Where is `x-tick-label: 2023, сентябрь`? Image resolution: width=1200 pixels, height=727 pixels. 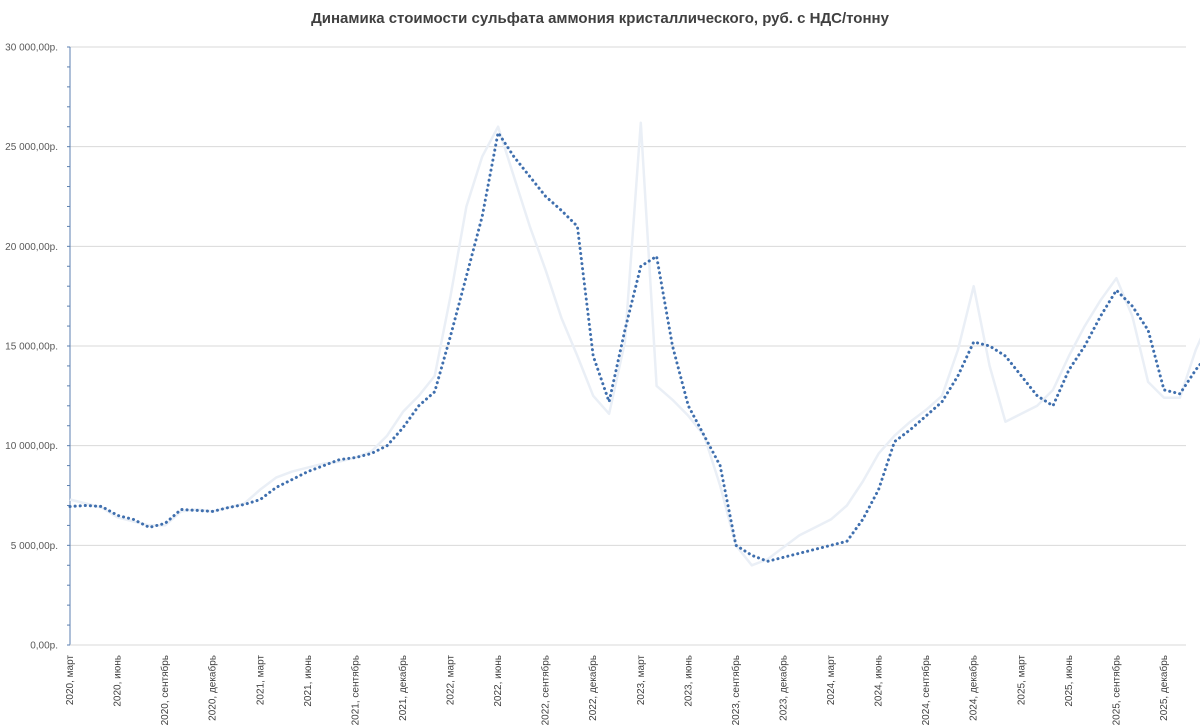
x-tick-label: 2023, сентябрь is located at coordinates (736, 690).